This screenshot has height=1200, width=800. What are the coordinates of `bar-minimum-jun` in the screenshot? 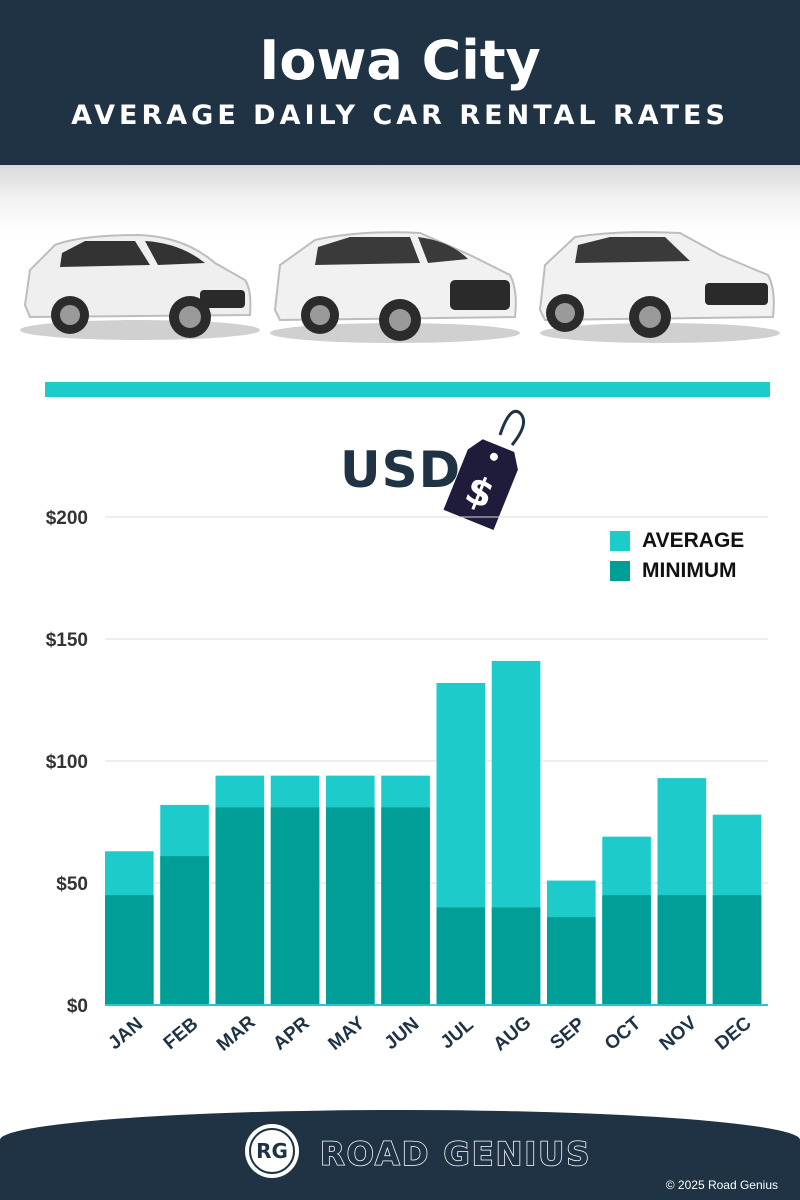 It's located at (405, 906).